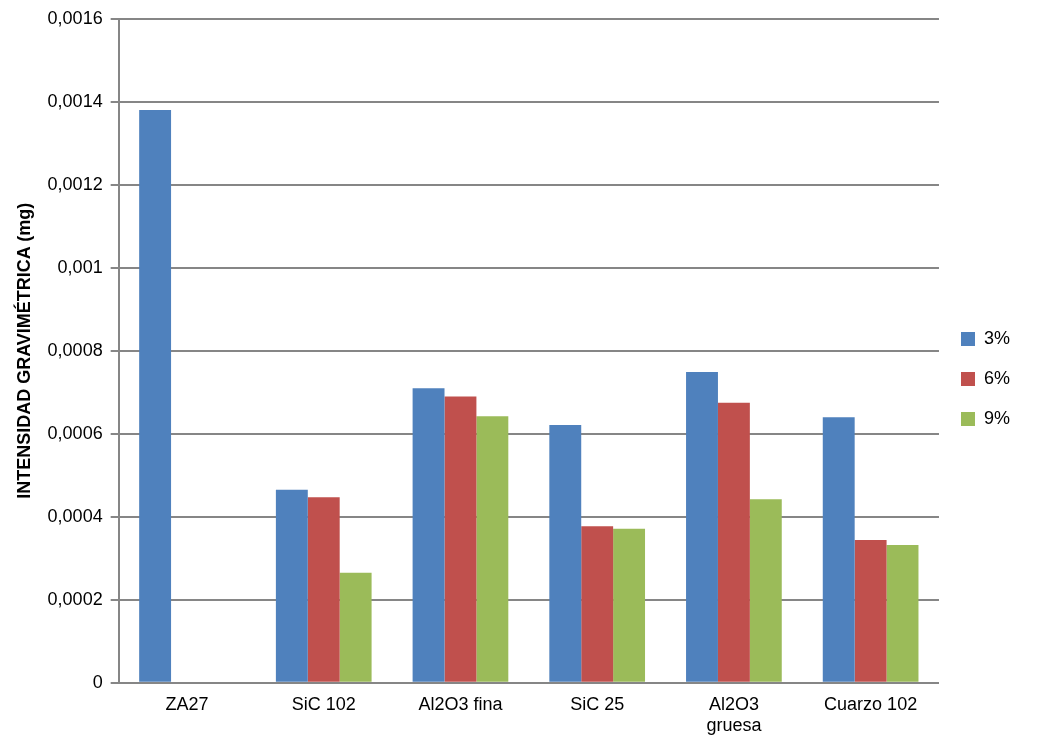  Describe the element at coordinates (734, 714) in the screenshot. I see `x-tick-label: Al2O3 gruesa` at that location.